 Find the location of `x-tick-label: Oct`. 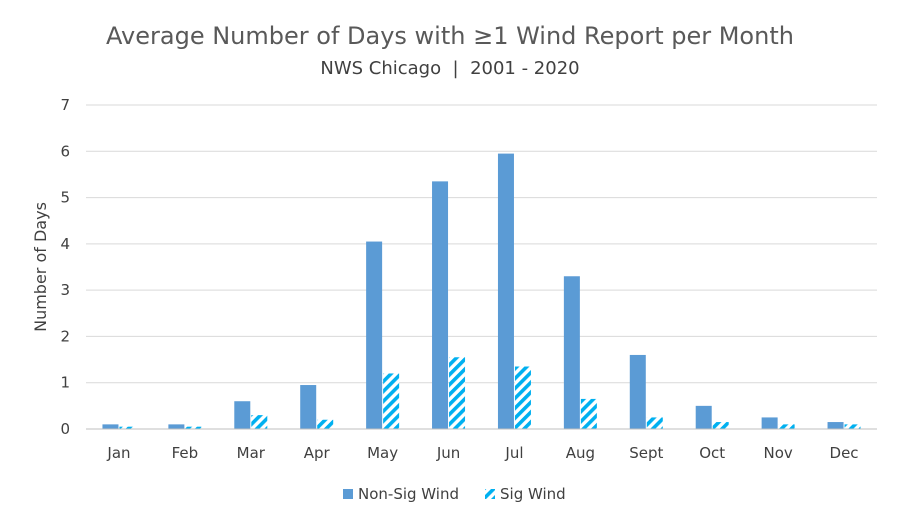

x-tick-label: Oct is located at coordinates (712, 453).